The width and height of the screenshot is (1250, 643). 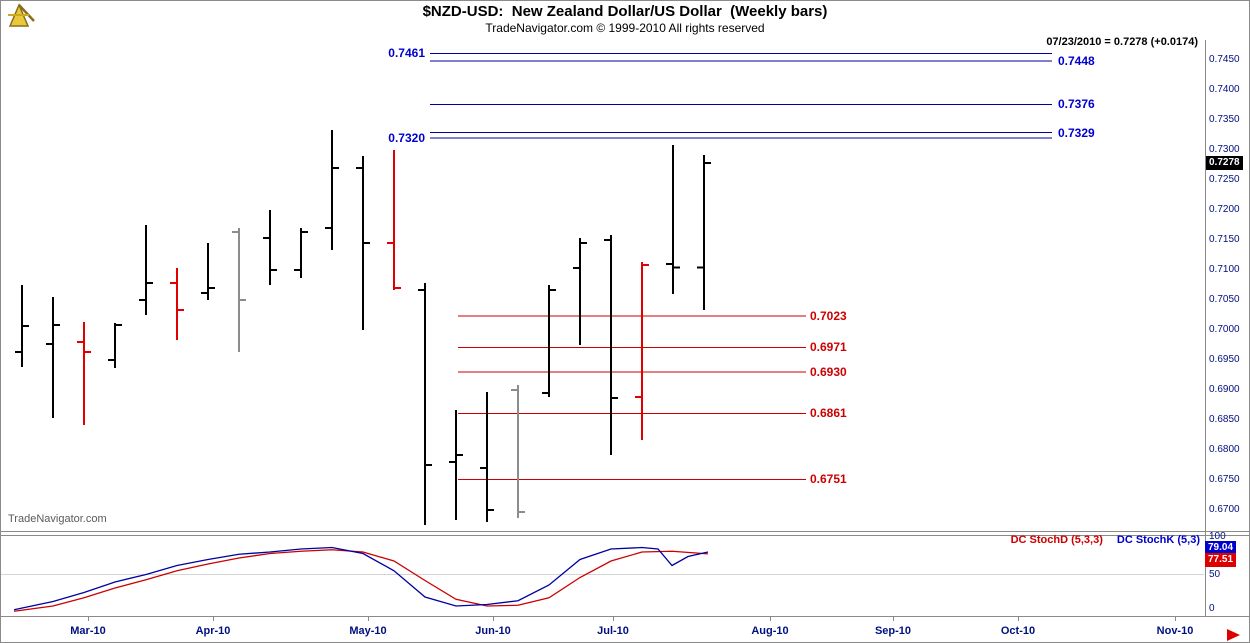 I want to click on stoch-k-label: DC StochK (5,3), so click(x=1158, y=540).